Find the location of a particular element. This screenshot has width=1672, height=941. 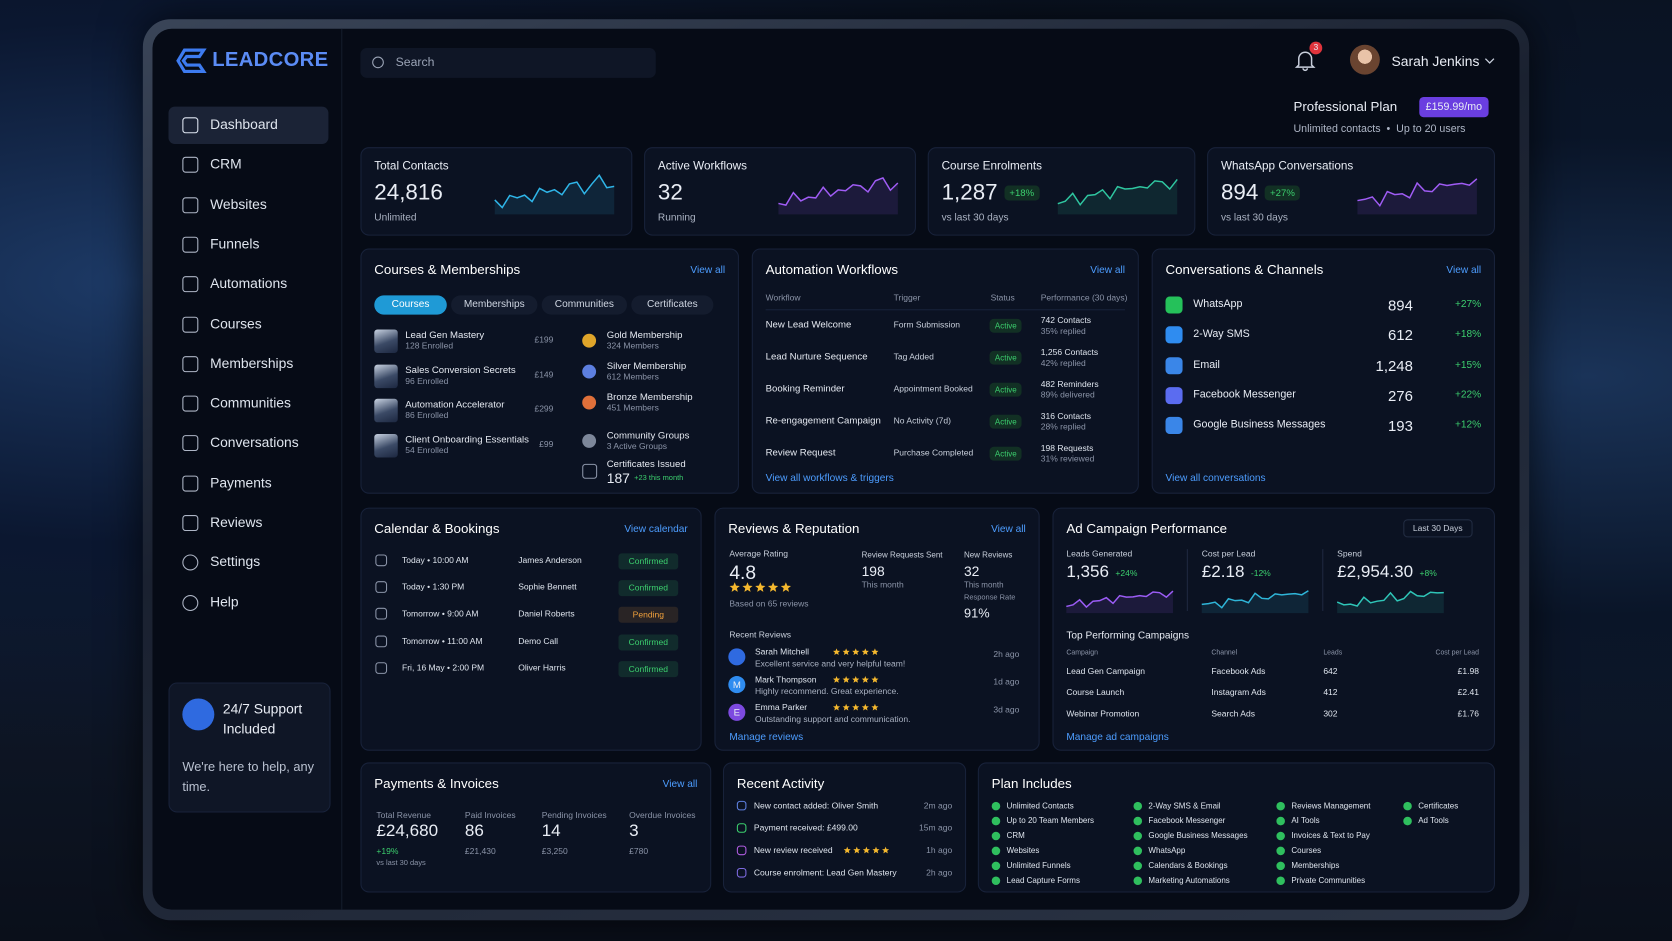

tab: Communities is located at coordinates (584, 305).